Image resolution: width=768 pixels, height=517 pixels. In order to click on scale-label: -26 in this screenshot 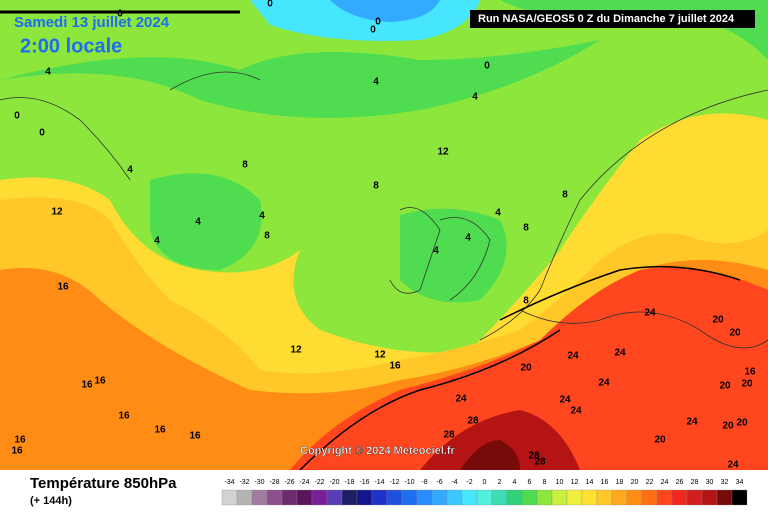, I will do `click(289, 482)`.